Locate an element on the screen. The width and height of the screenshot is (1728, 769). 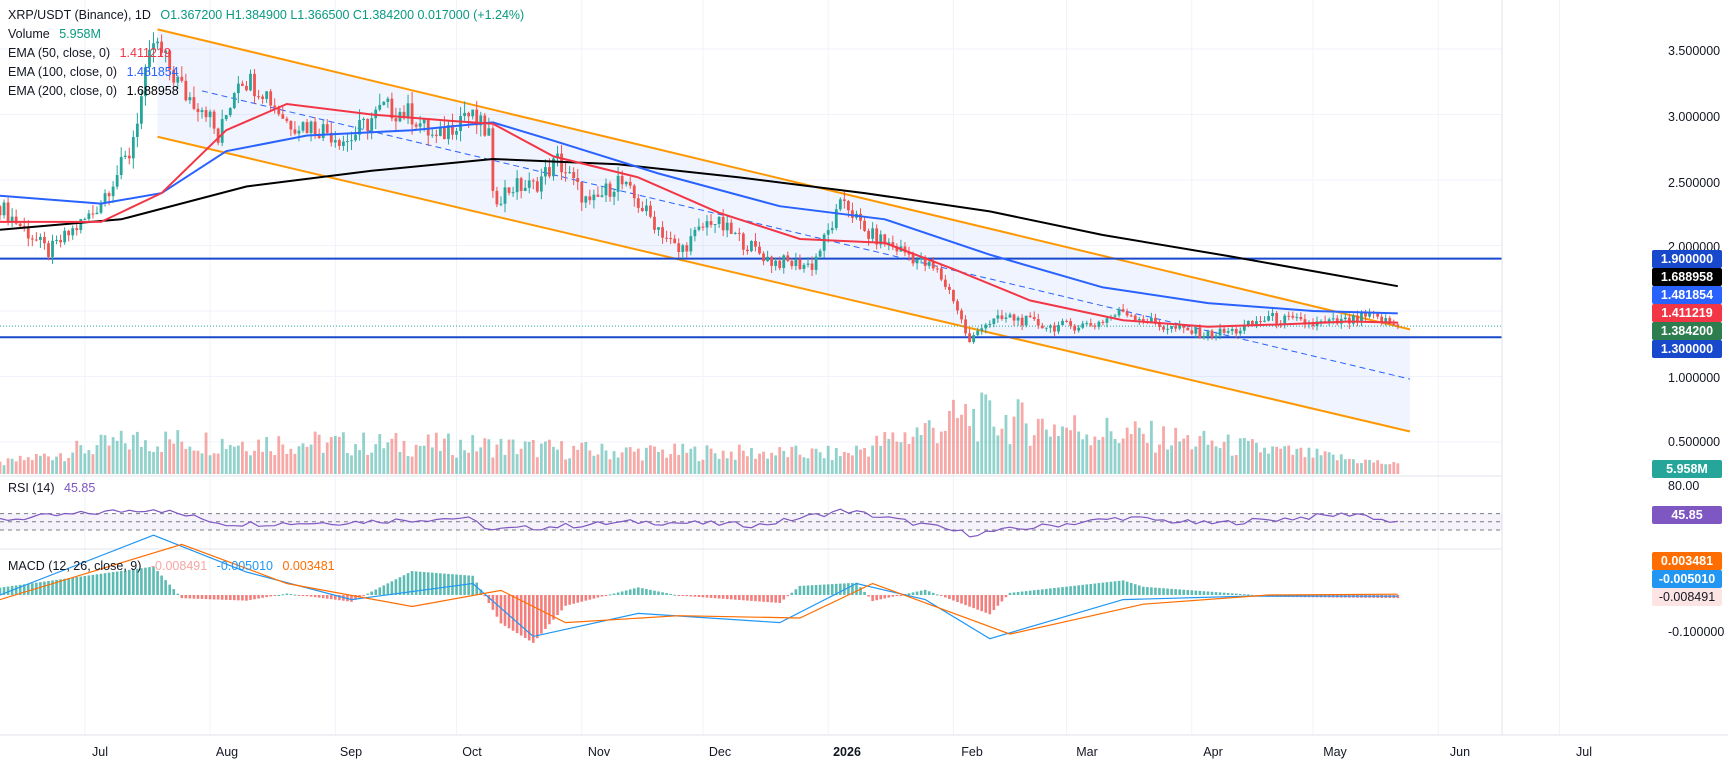
macd-legend-label: MACD (12, 26, close, 9) is located at coordinates (75, 566).